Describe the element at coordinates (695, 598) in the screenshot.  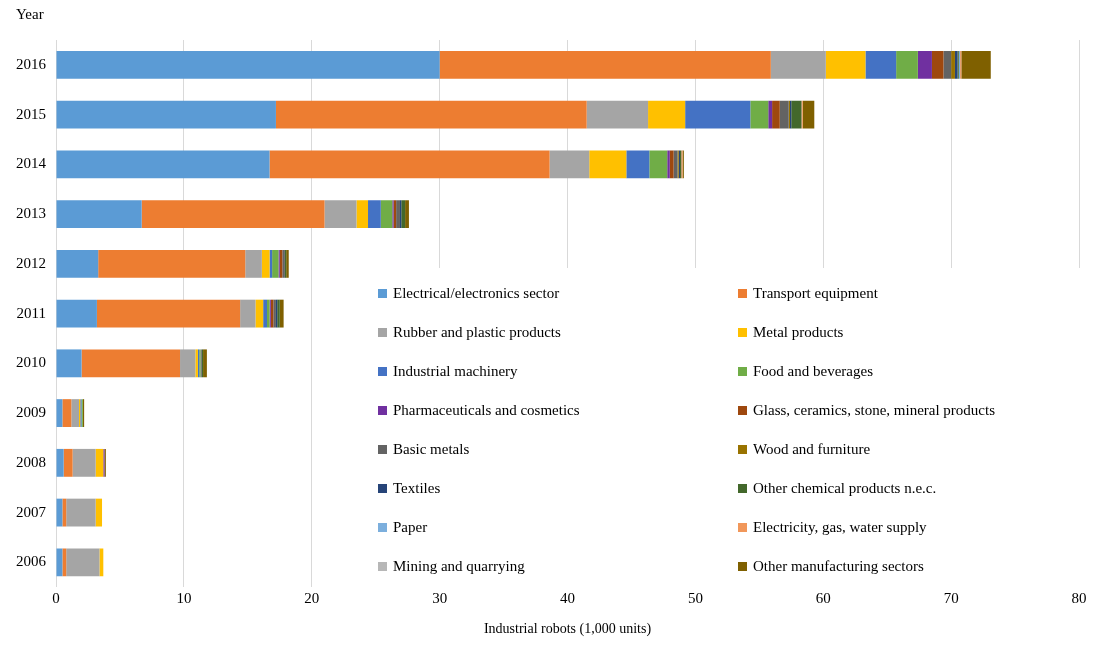
I see `x-tick-label: 50` at that location.